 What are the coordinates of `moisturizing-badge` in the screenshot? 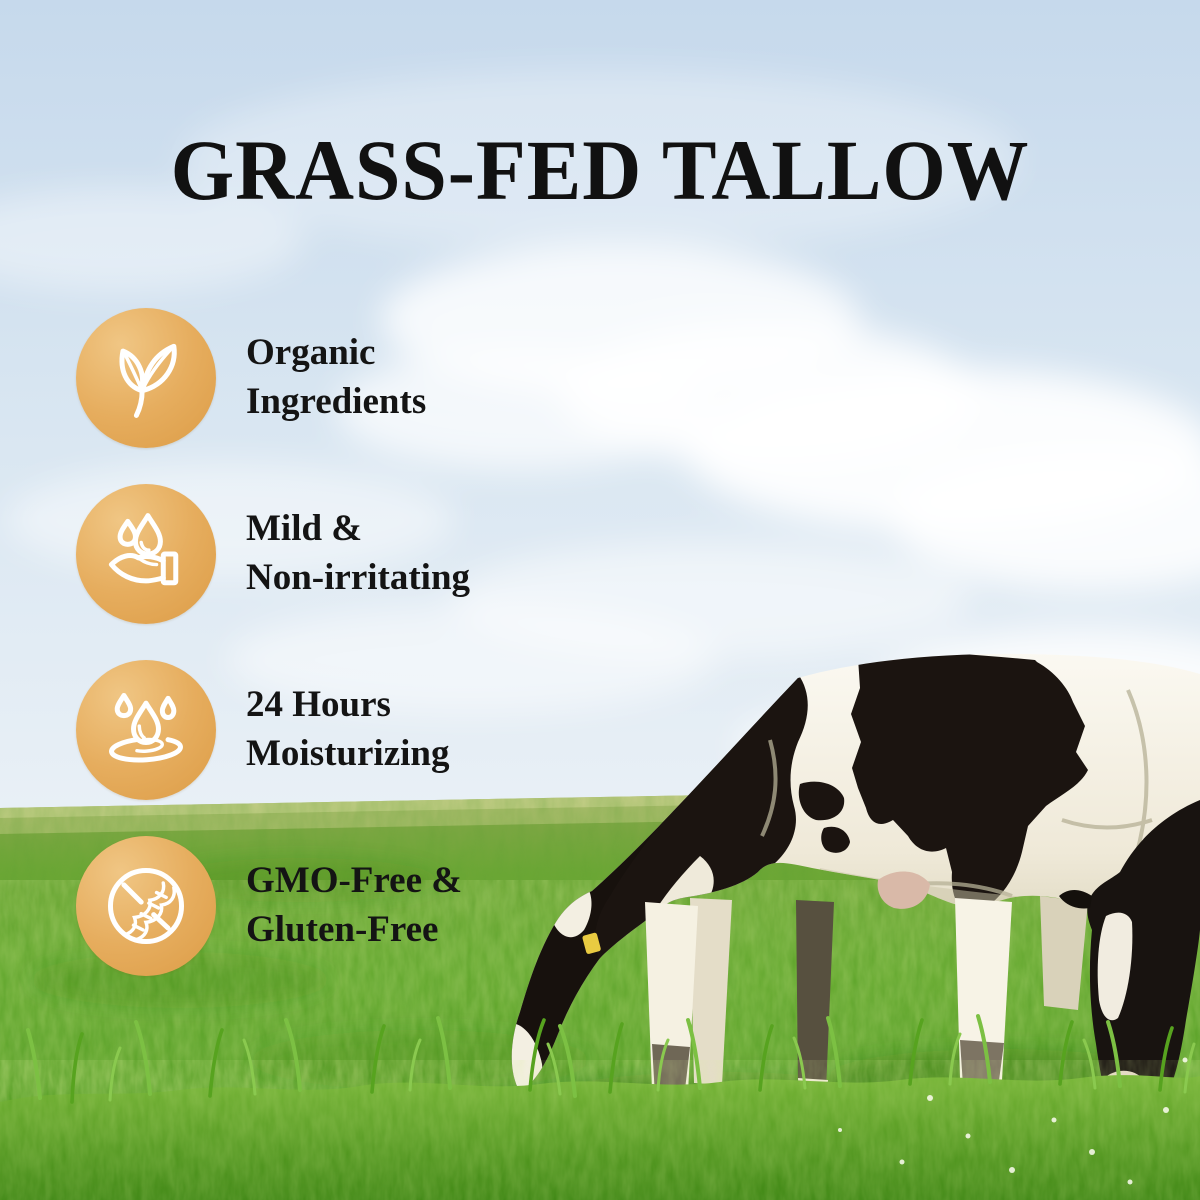 It's located at (146, 730).